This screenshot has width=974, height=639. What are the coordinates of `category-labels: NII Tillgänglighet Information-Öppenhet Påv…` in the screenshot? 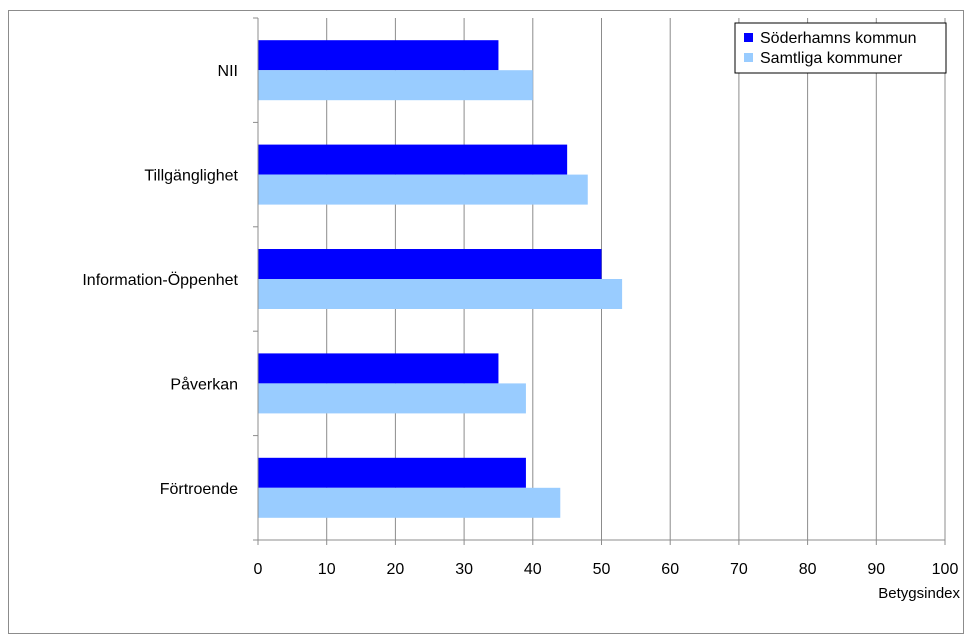 It's located at (160, 280).